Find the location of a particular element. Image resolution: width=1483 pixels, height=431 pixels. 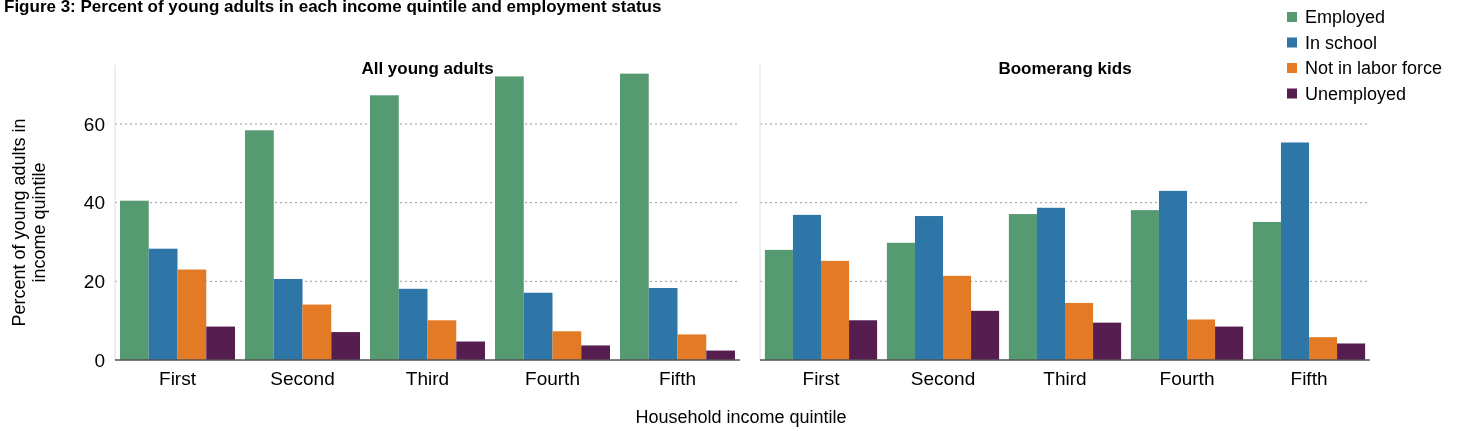

x-axis-title: Household income quintile is located at coordinates (741, 417).